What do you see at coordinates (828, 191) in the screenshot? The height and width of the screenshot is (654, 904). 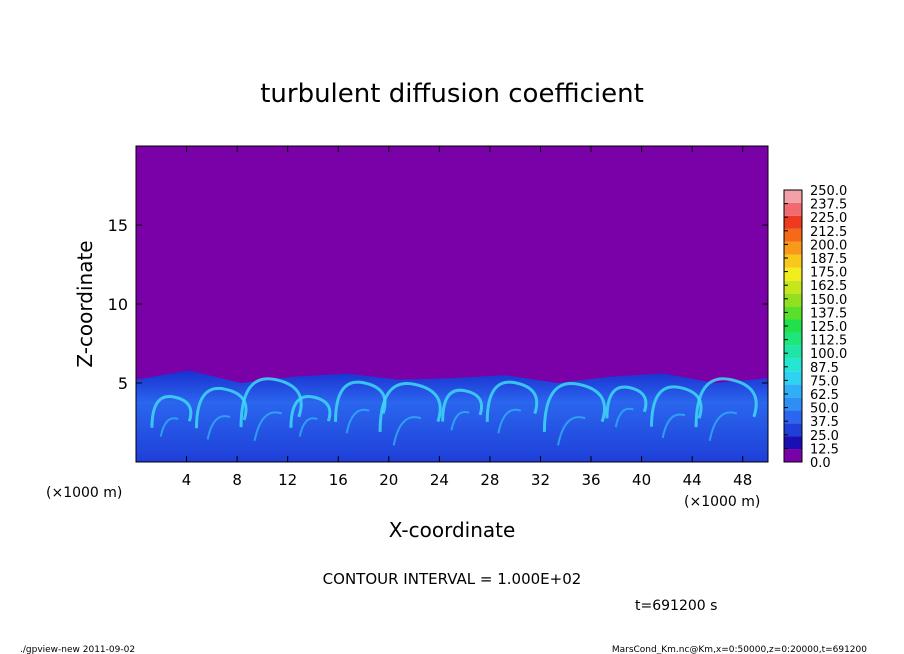 I see `colorbar-label: 250.0` at bounding box center [828, 191].